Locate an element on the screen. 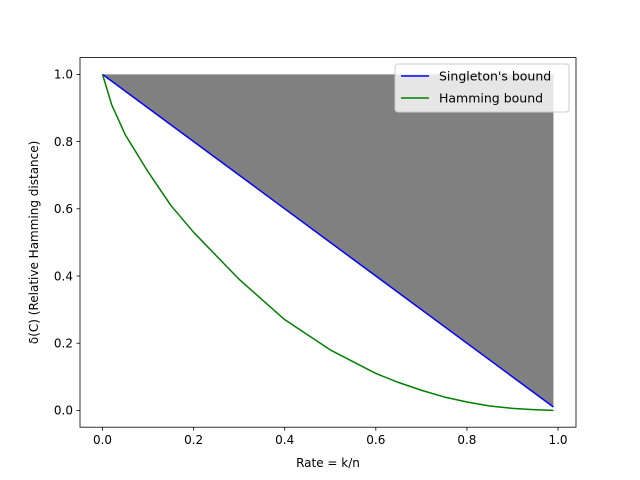  y-tick-label: 0.6 is located at coordinates (63, 209).